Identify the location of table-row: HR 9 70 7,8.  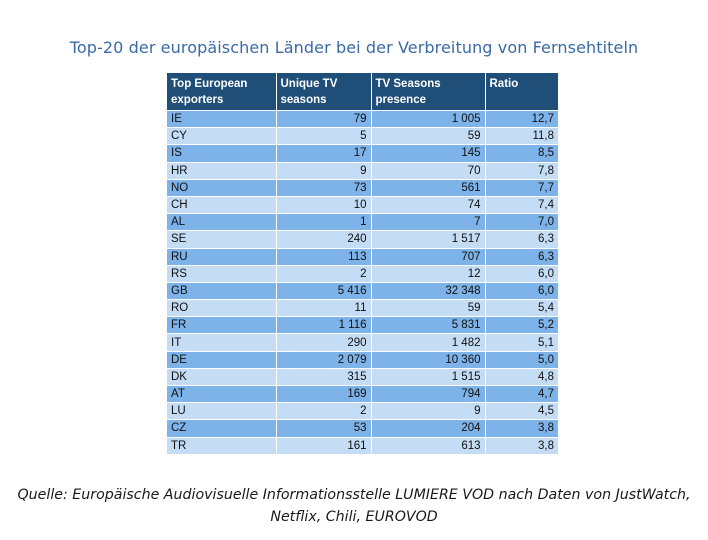
(362, 171).